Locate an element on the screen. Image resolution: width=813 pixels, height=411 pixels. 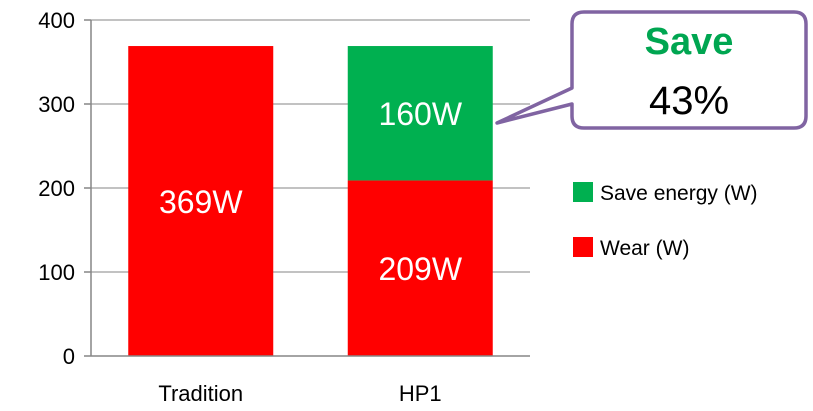
legend-label: Save energy (W) is located at coordinates (679, 193).